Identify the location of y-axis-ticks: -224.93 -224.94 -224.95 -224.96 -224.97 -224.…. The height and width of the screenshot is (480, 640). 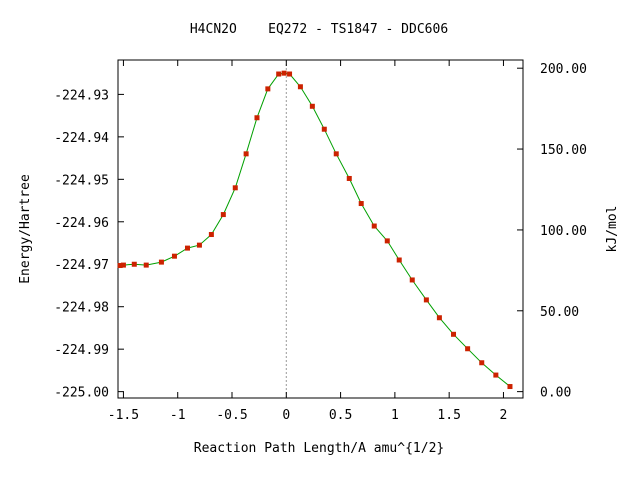
(89, 244).